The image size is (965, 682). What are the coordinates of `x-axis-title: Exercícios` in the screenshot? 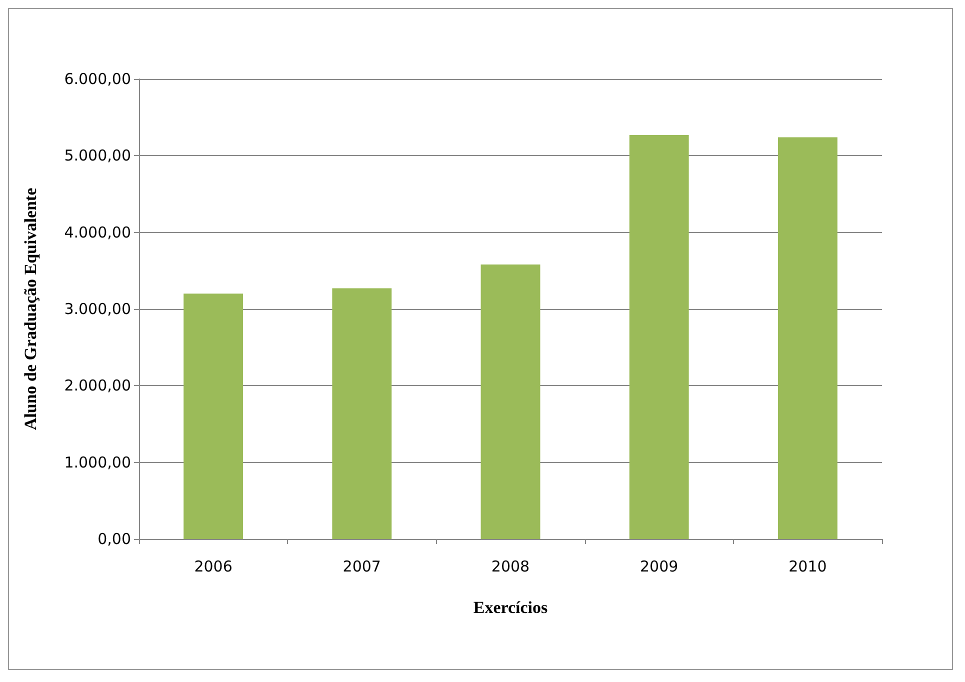 It's located at (510, 607).